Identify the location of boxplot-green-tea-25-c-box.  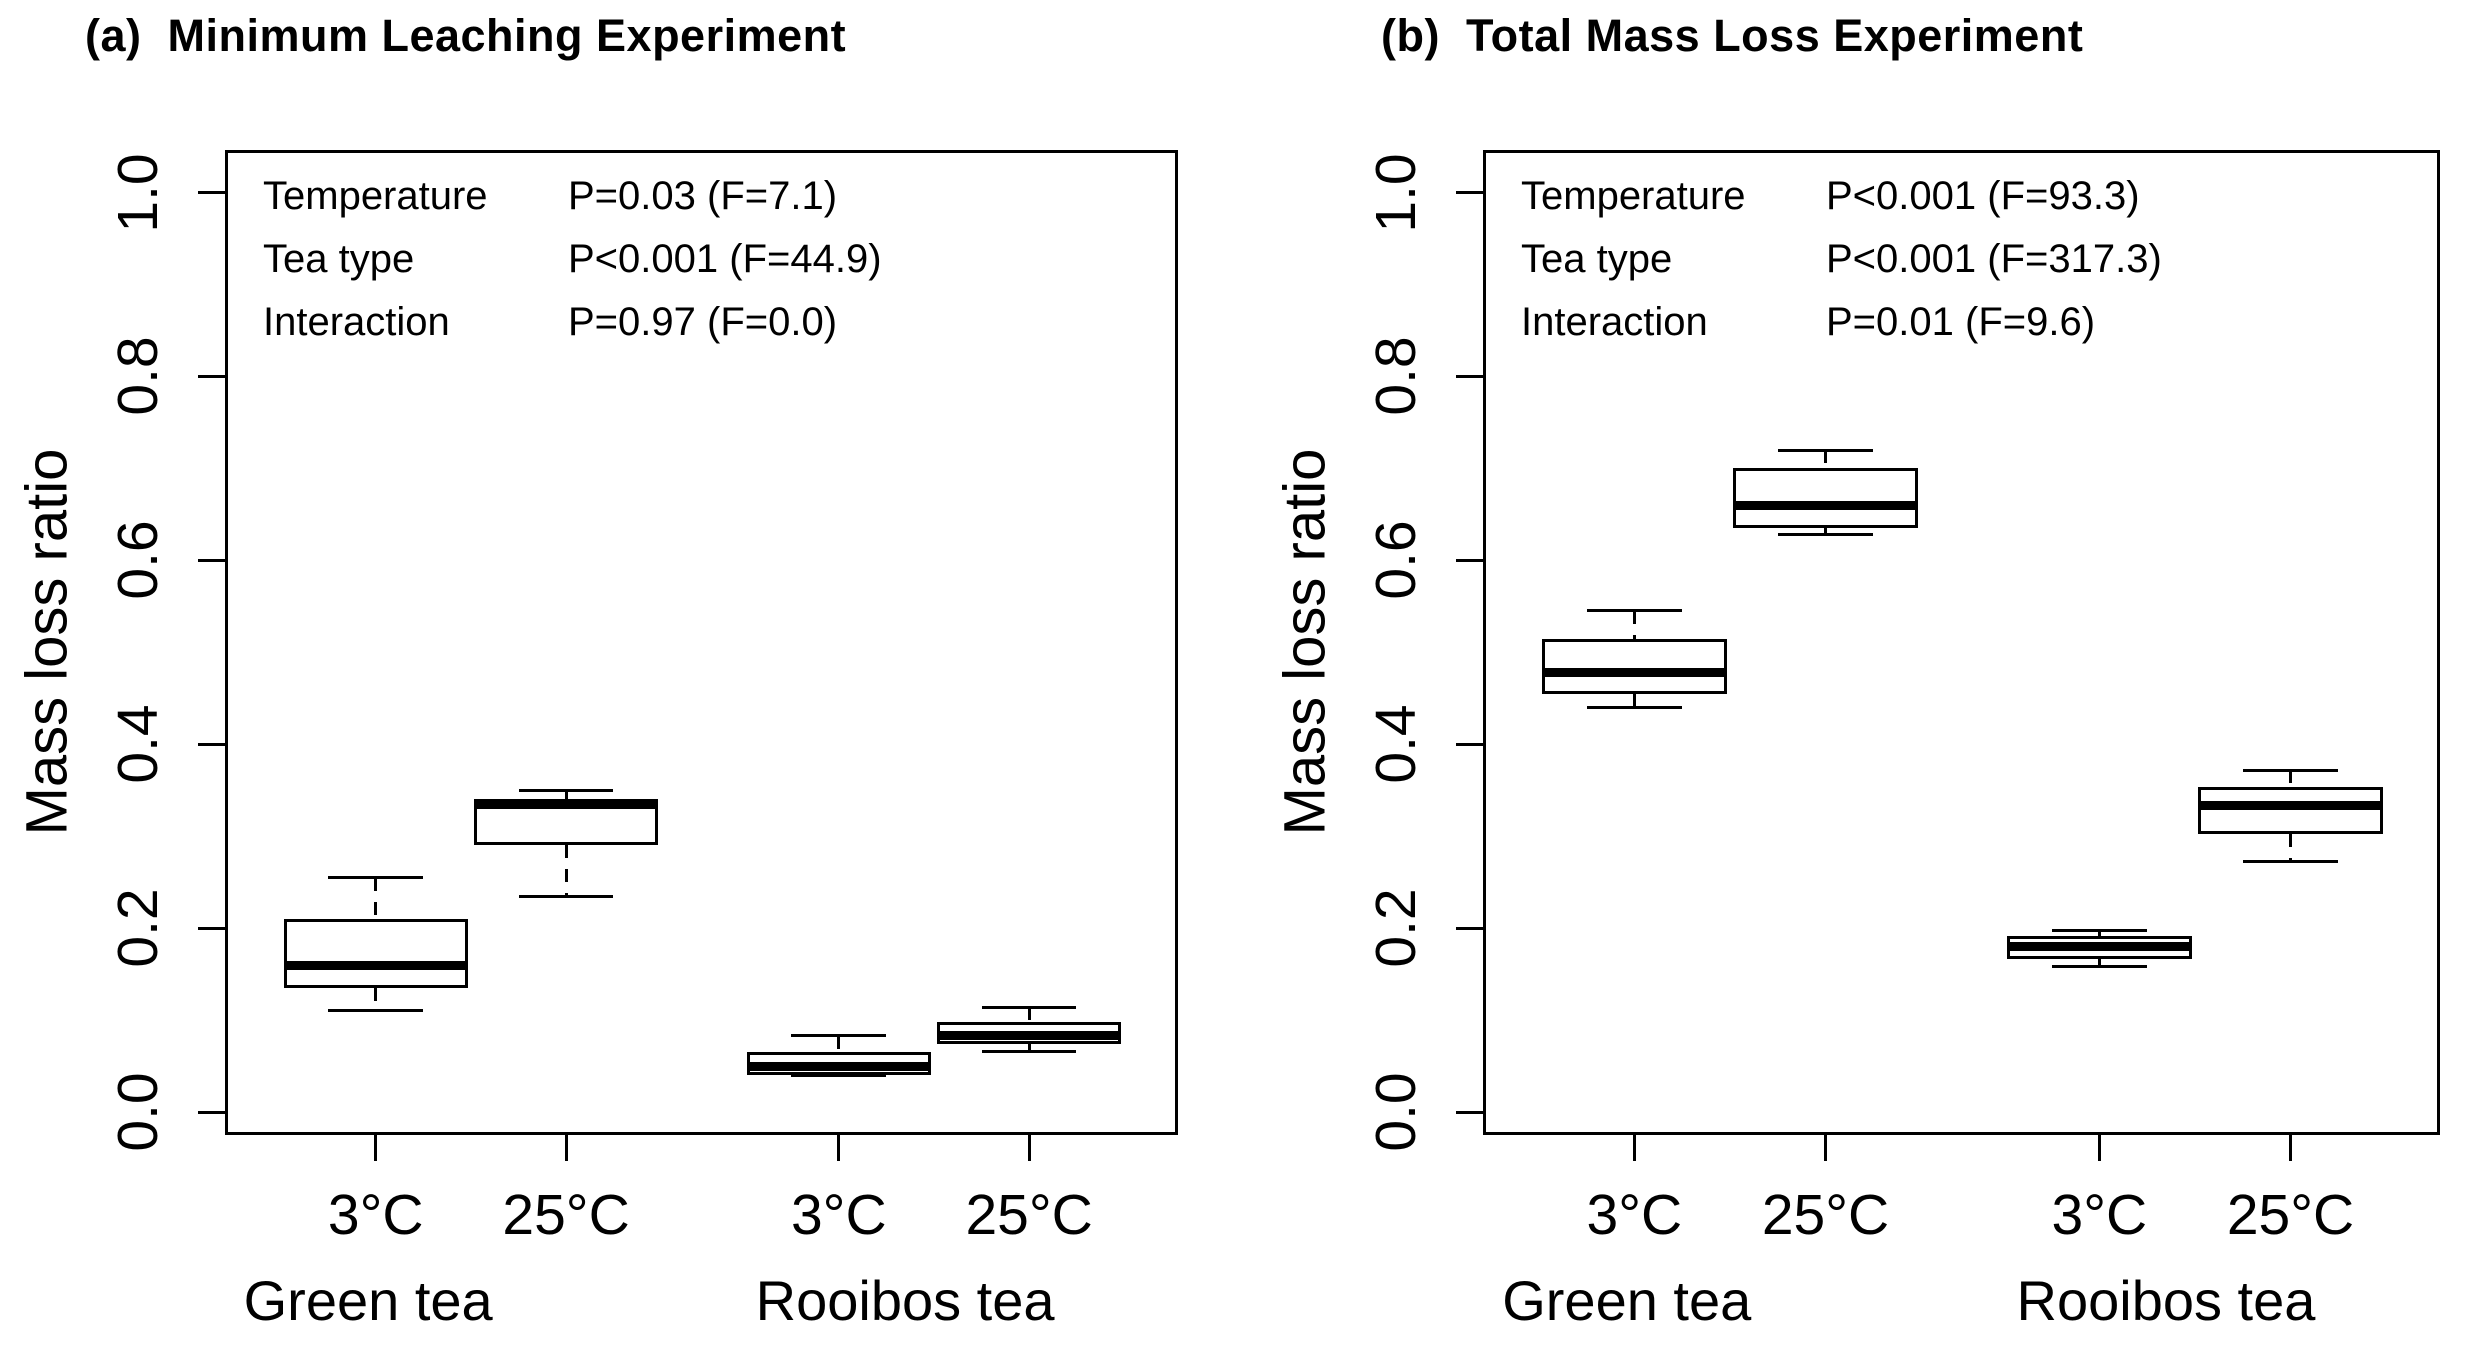
(1825, 498).